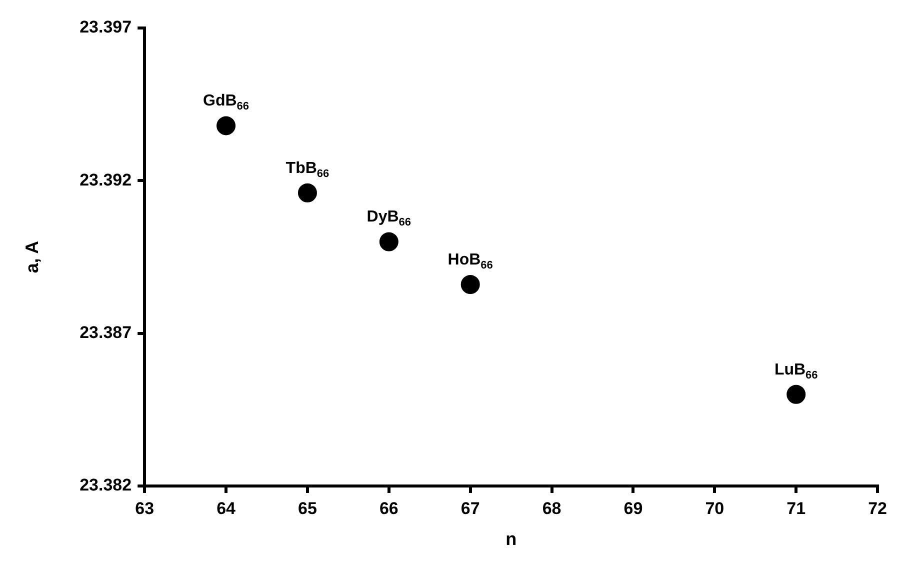 The image size is (901, 568). What do you see at coordinates (106, 180) in the screenshot?
I see `y-tick-label: 23.392` at bounding box center [106, 180].